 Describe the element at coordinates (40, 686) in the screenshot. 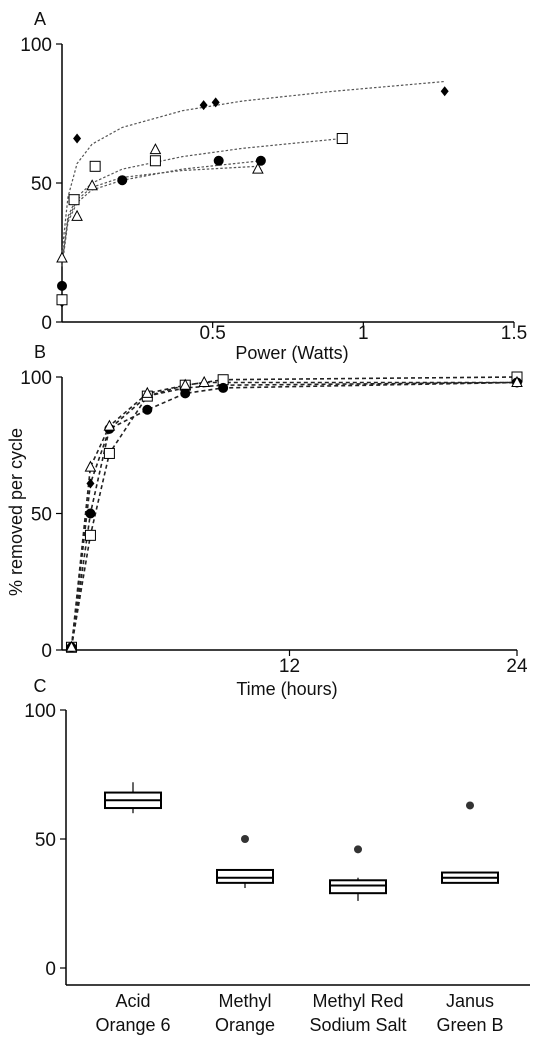

I see `panel-label-c: C` at that location.